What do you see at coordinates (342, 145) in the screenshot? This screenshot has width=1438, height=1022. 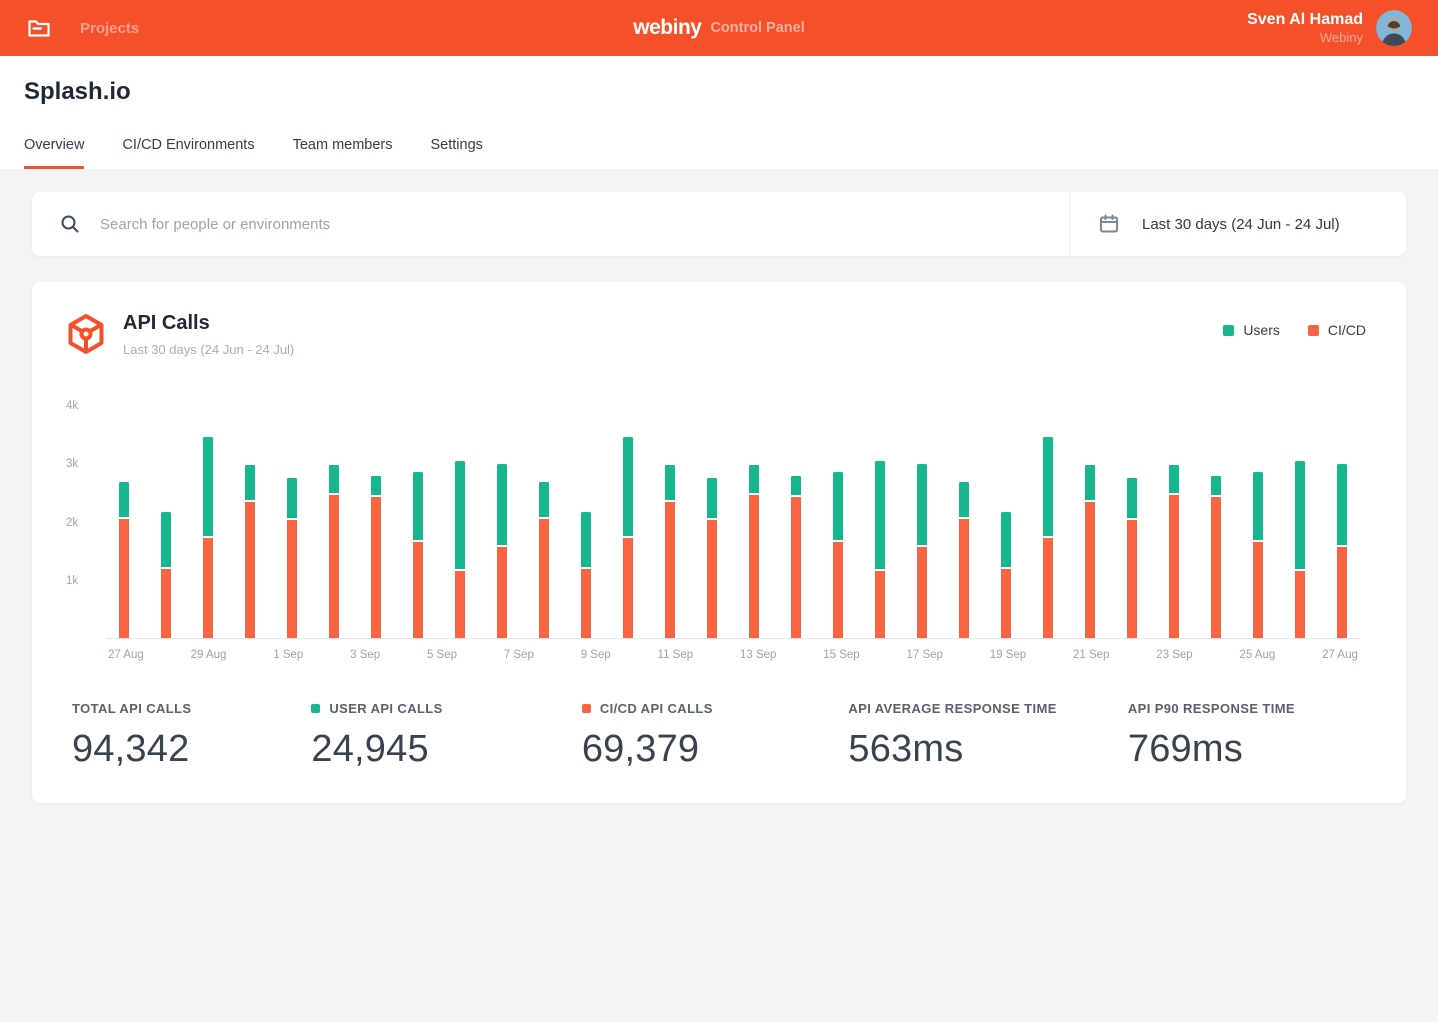 I see `tab-team-members: Team members` at bounding box center [342, 145].